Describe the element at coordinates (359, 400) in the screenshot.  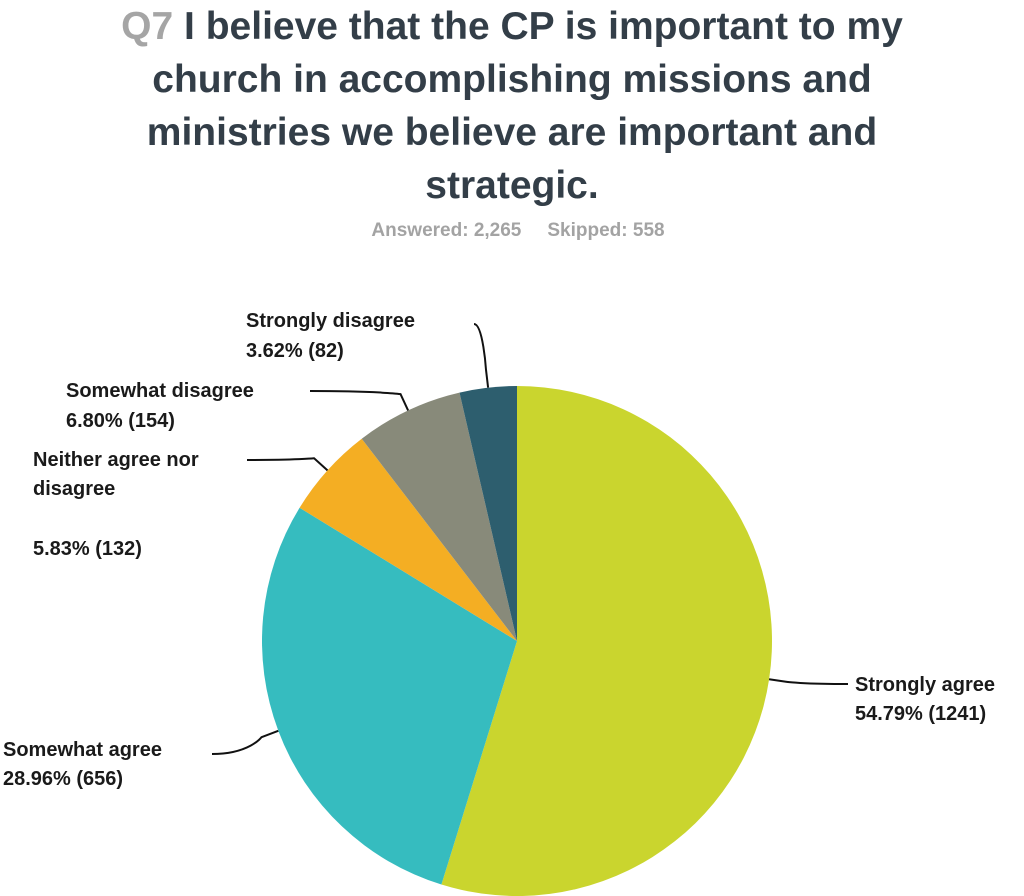
I see `leader-line-somewhat-disagree` at that location.